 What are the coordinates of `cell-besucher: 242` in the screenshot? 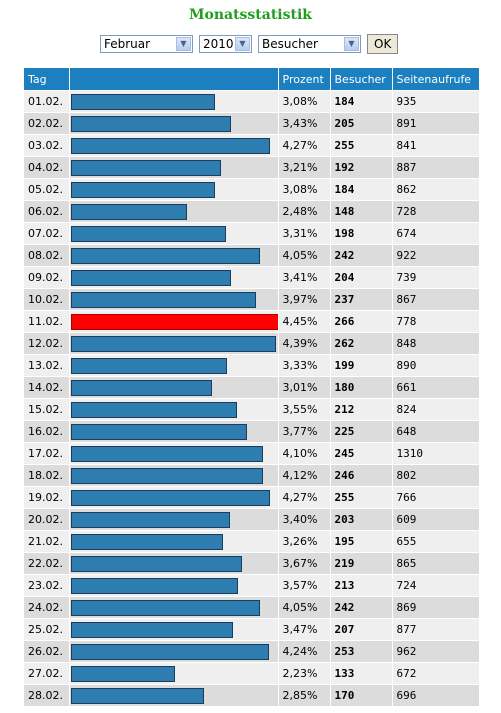 It's located at (361, 607).